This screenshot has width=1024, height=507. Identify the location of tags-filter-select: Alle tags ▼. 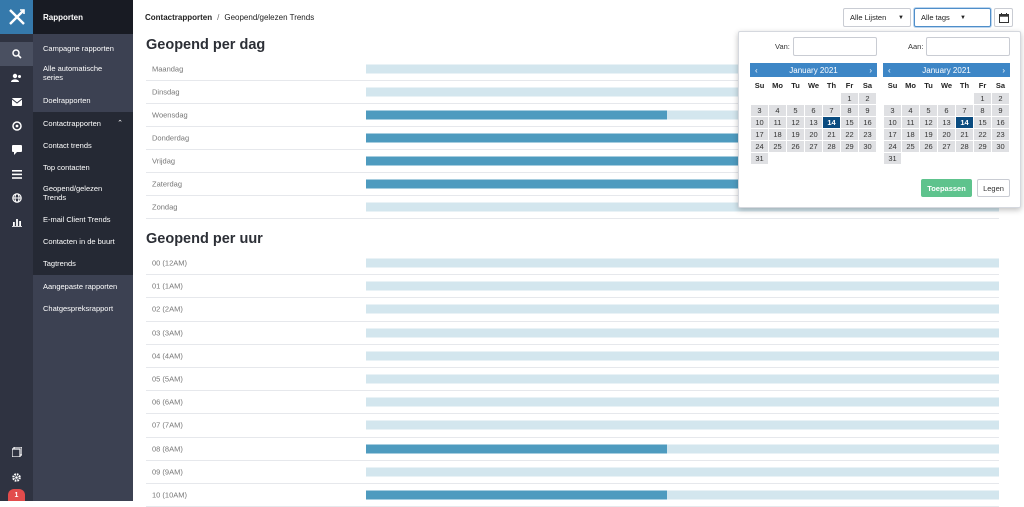
(952, 17).